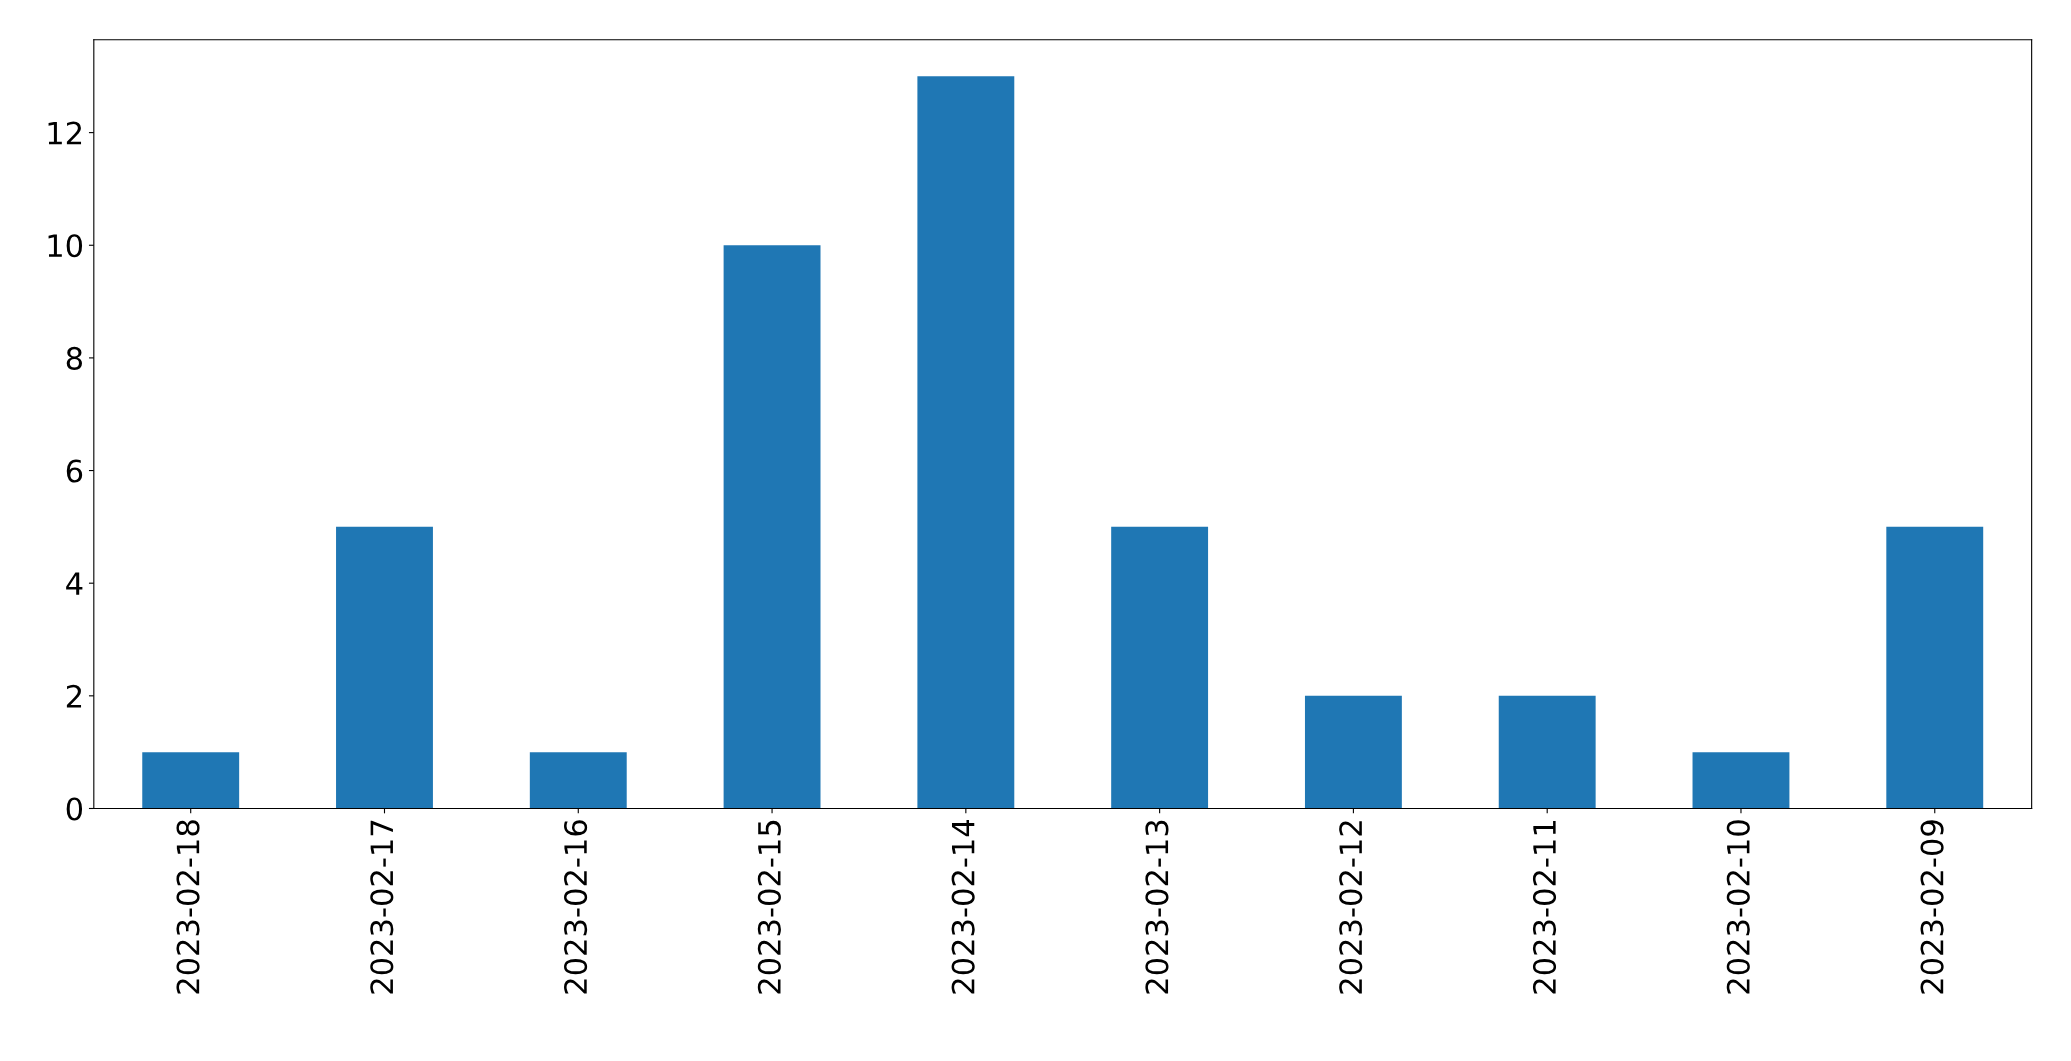  What do you see at coordinates (382, 907) in the screenshot?
I see `x-tick-label: 2023-02-17` at bounding box center [382, 907].